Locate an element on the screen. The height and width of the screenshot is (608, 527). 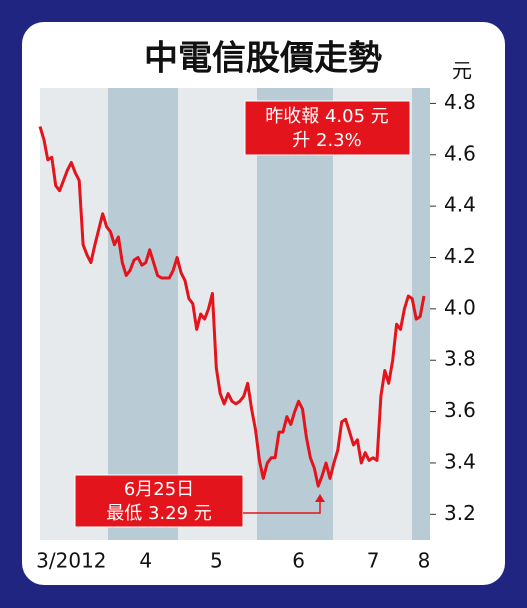
y-tick-label: 4.4 is located at coordinates (460, 205).